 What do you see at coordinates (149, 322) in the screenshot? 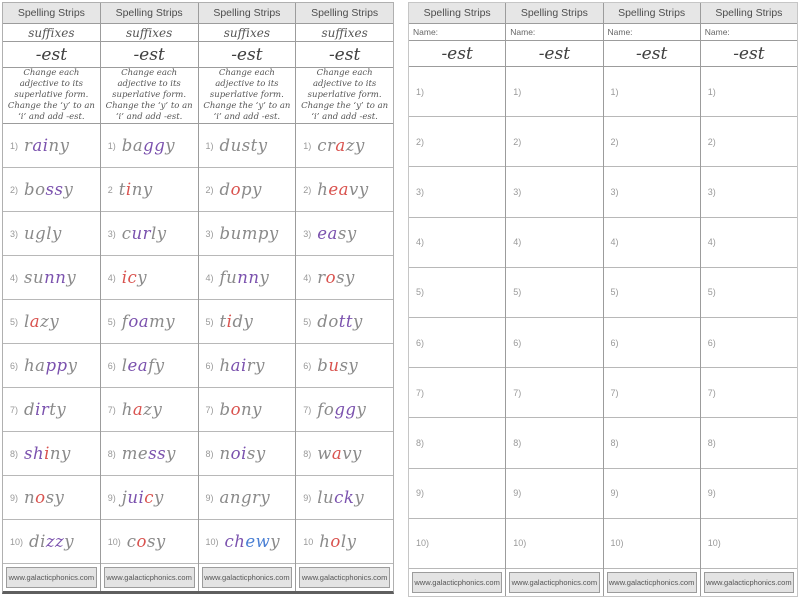
I see `word-row: 5) foamy` at bounding box center [149, 322].